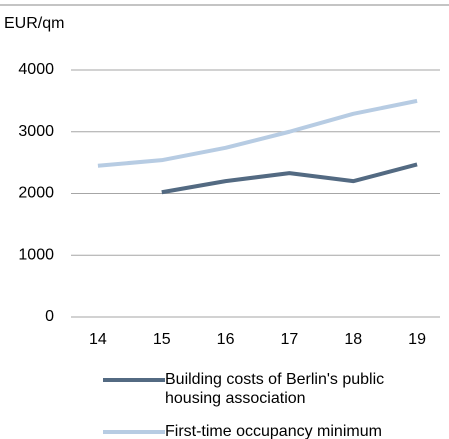  I want to click on y-axis-label: EUR/qm, so click(34, 23).